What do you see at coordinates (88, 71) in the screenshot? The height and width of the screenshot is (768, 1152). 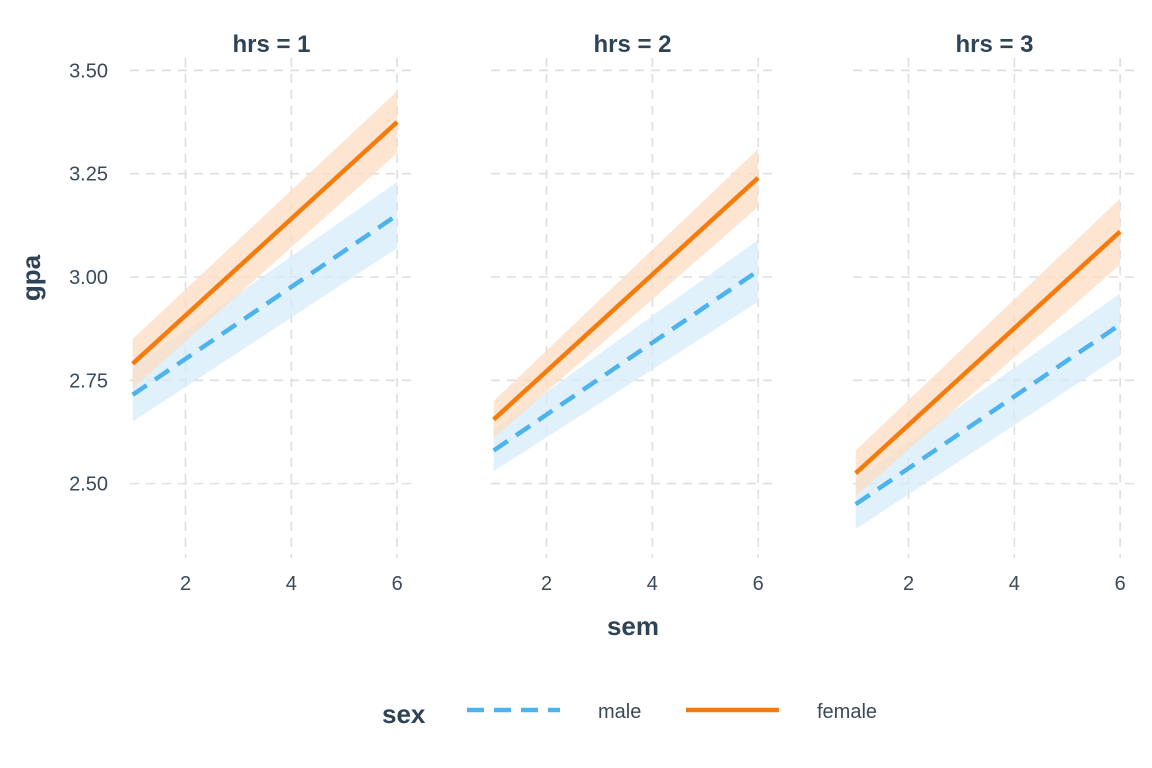 I see `y-tick-label: 3.50` at bounding box center [88, 71].